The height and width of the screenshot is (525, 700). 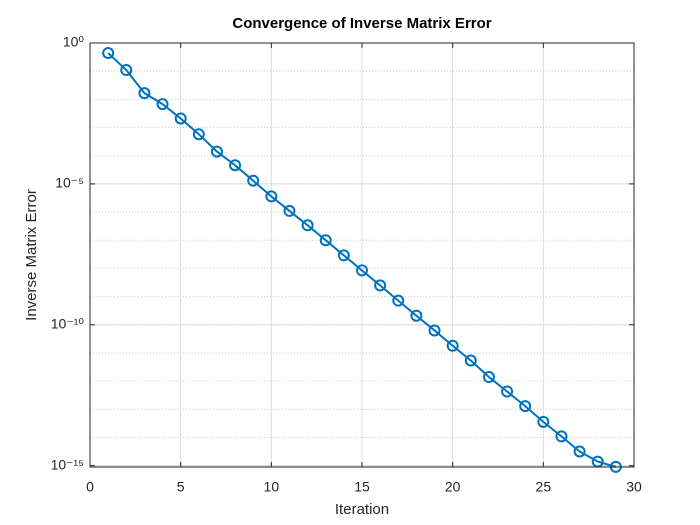 I want to click on x-tick-label: 0, so click(x=90, y=487).